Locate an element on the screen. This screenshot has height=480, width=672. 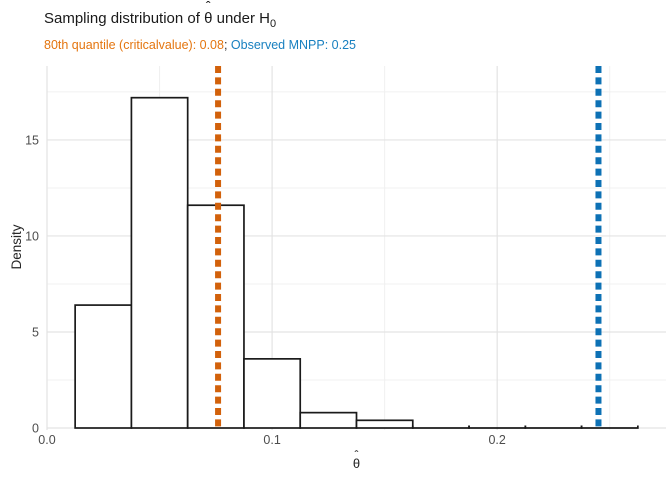
y-tick-label: 5 is located at coordinates (35, 332).